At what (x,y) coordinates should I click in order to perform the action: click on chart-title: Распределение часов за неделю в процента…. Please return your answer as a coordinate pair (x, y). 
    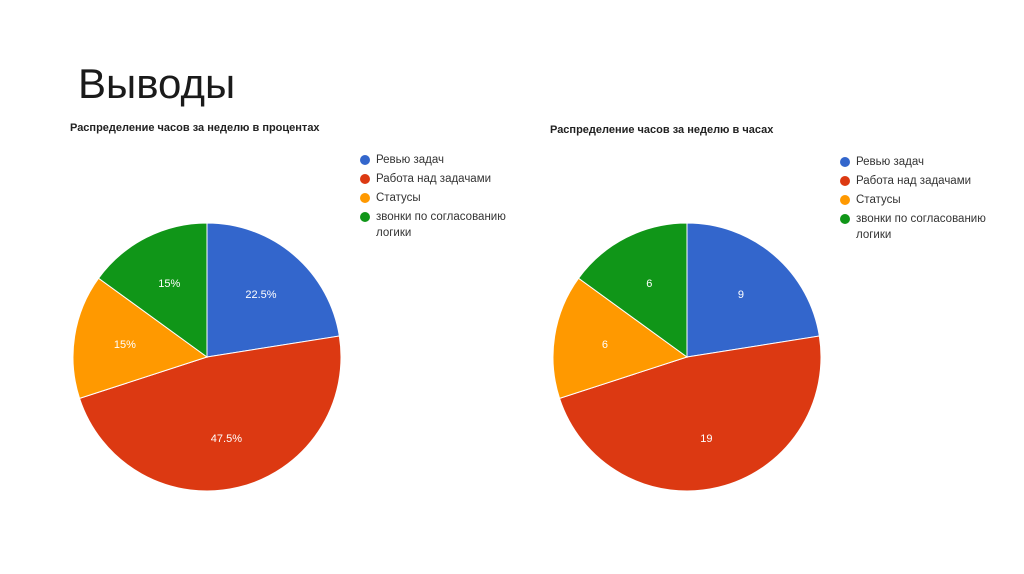
    Looking at the image, I should click on (195, 128).